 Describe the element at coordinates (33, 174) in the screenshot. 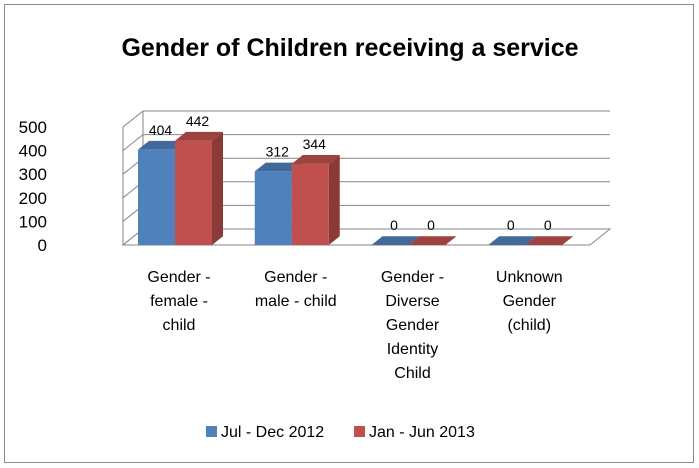

I see `y-tick-label: 300` at that location.